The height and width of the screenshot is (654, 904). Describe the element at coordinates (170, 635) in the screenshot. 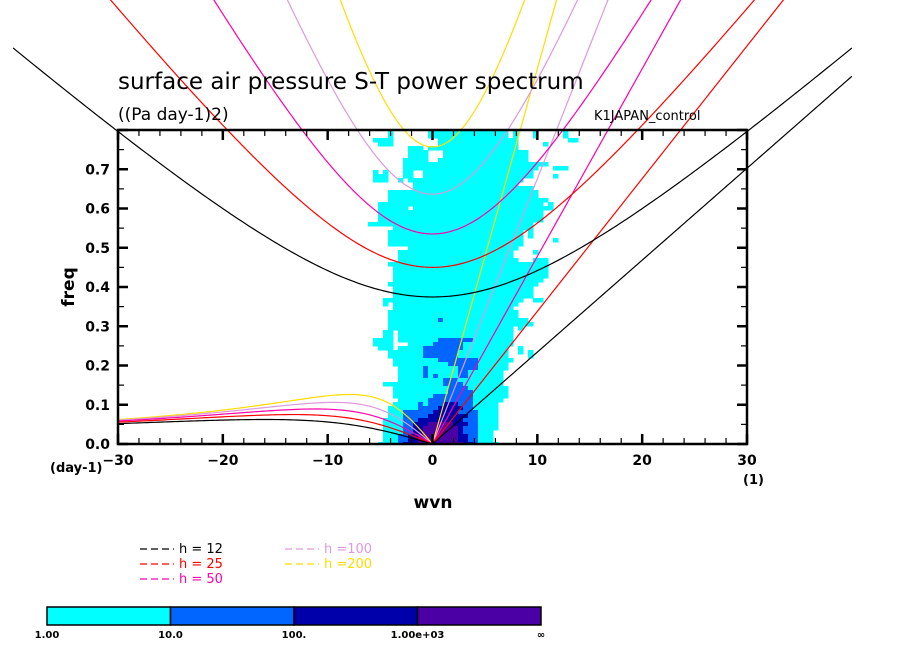

I see `colorbar-label: 10.0` at that location.